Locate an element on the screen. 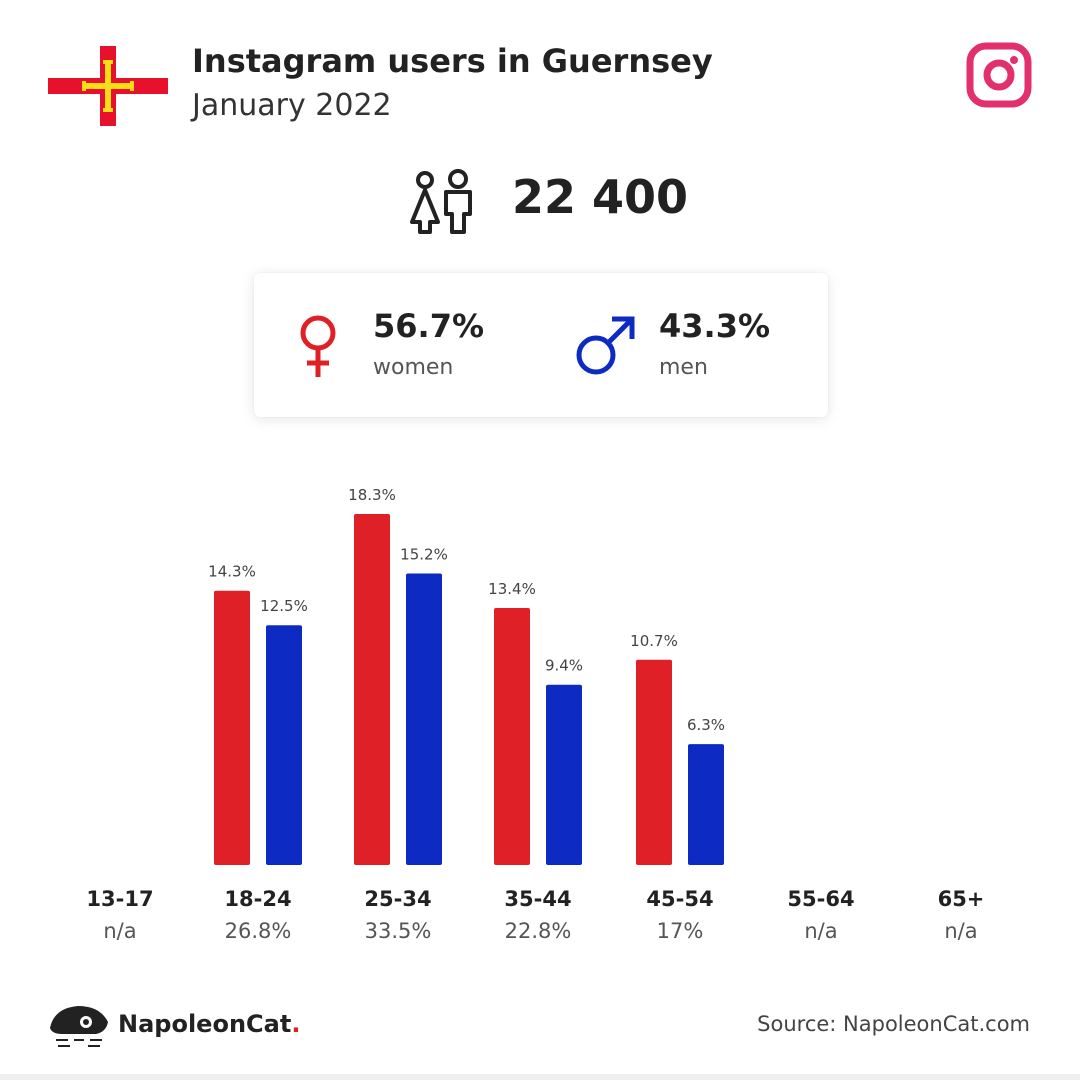 This screenshot has width=1080, height=1080. bar-value-label: 6.3% is located at coordinates (706, 725).